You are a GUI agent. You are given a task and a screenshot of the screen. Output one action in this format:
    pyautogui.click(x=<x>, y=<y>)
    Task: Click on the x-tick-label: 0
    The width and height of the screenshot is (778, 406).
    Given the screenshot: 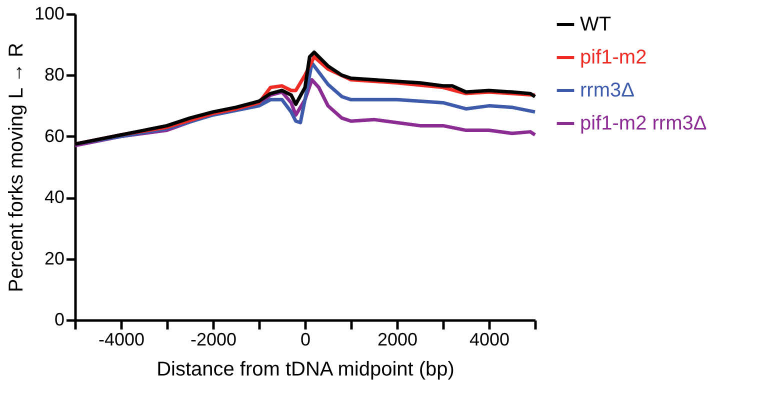 What is the action you would take?
    pyautogui.click(x=305, y=340)
    